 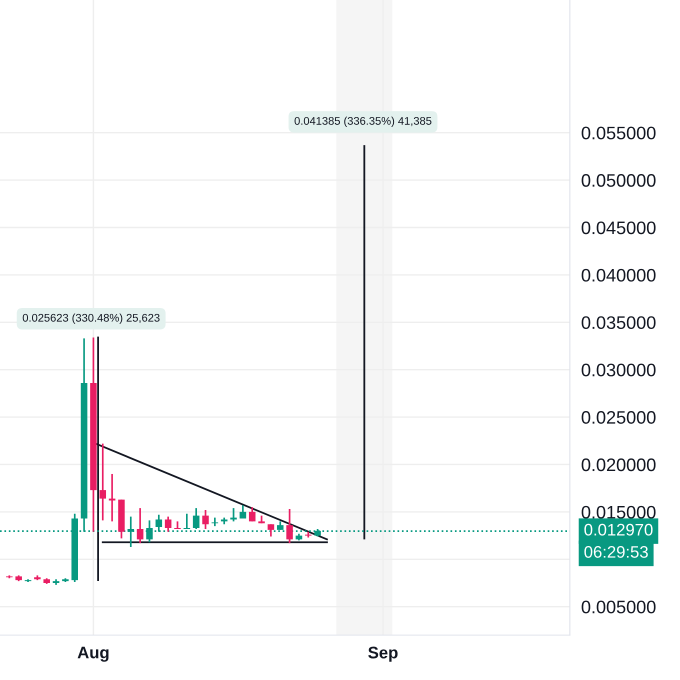 I want to click on y-tick-label: 0.025000, so click(x=619, y=417).